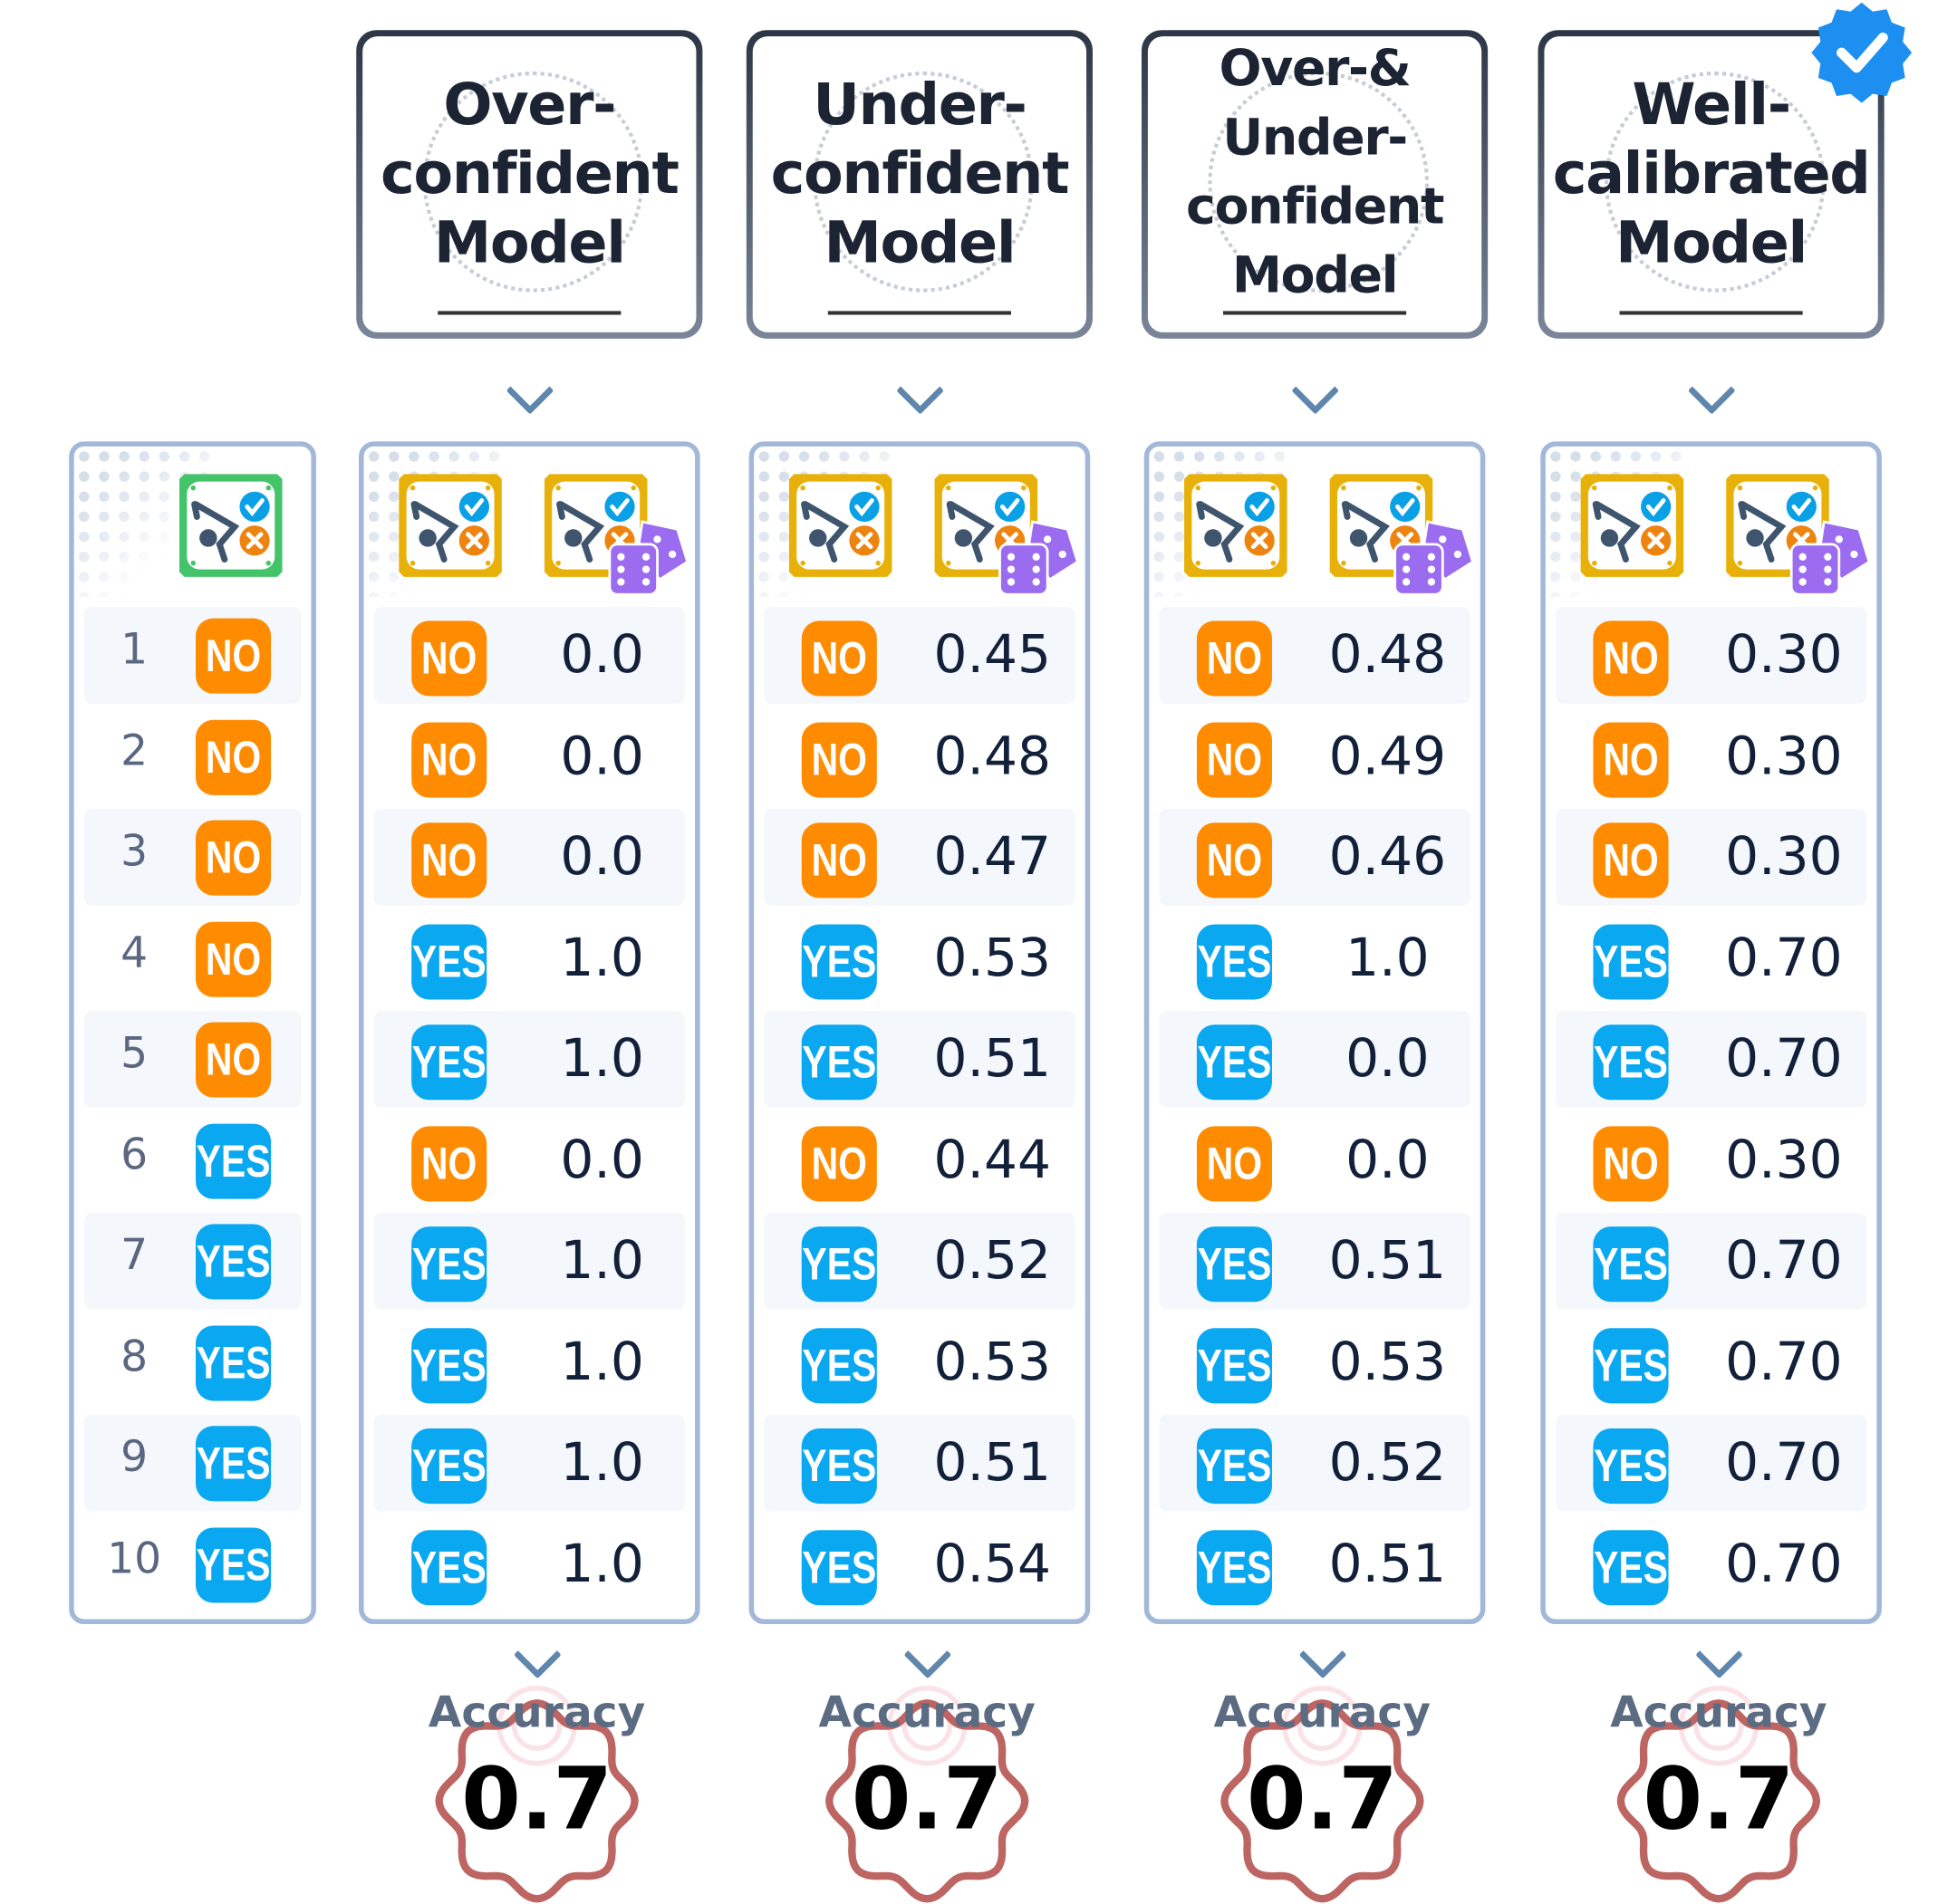 This screenshot has height=1904, width=1957. What do you see at coordinates (920, 857) in the screenshot?
I see `prediction-row: NO 0.47` at bounding box center [920, 857].